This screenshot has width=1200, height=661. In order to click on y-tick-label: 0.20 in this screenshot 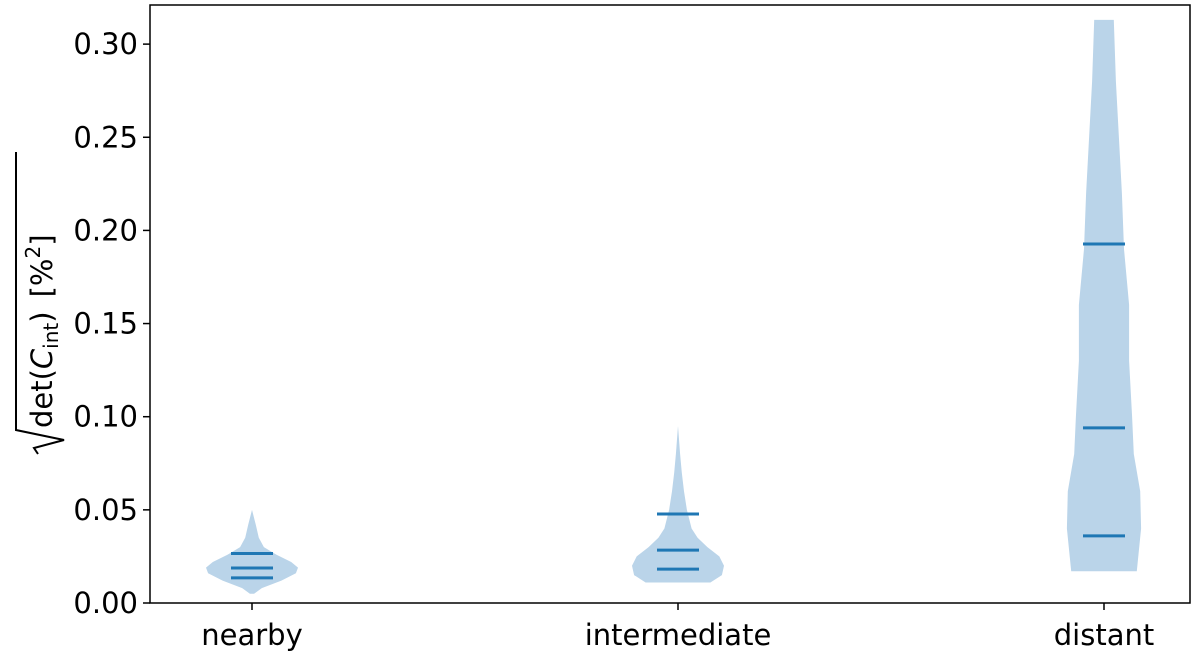, I will do `click(105, 230)`.